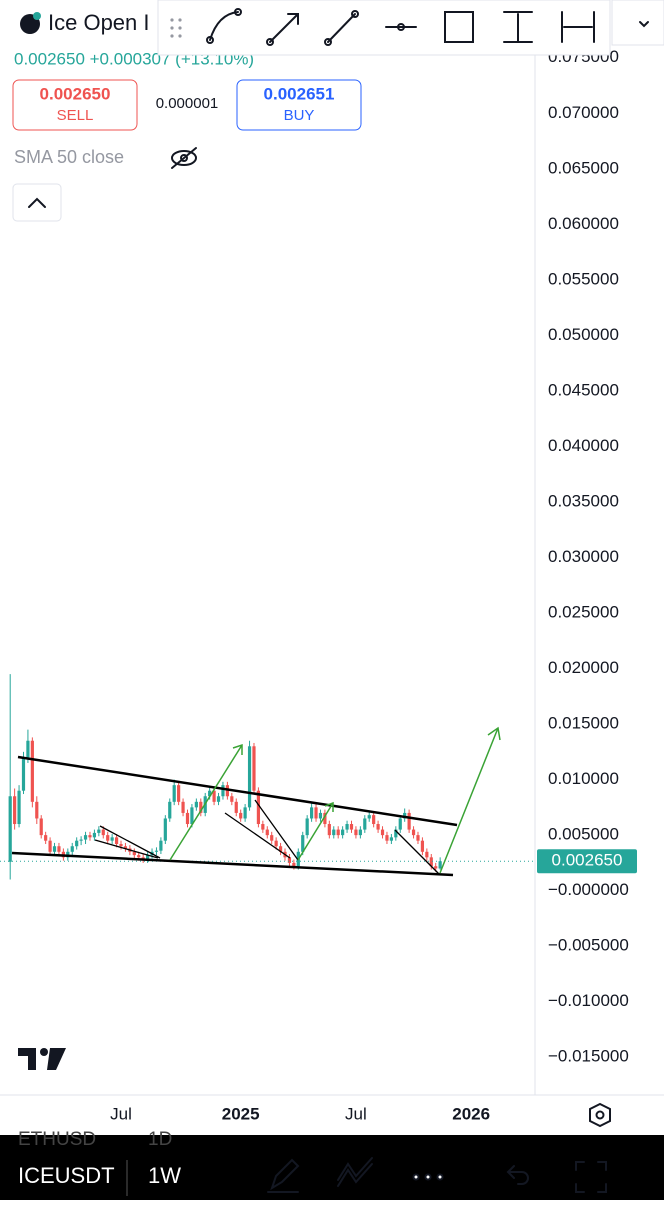 The height and width of the screenshot is (1205, 664). What do you see at coordinates (37, 16) in the screenshot?
I see `status-dot` at bounding box center [37, 16].